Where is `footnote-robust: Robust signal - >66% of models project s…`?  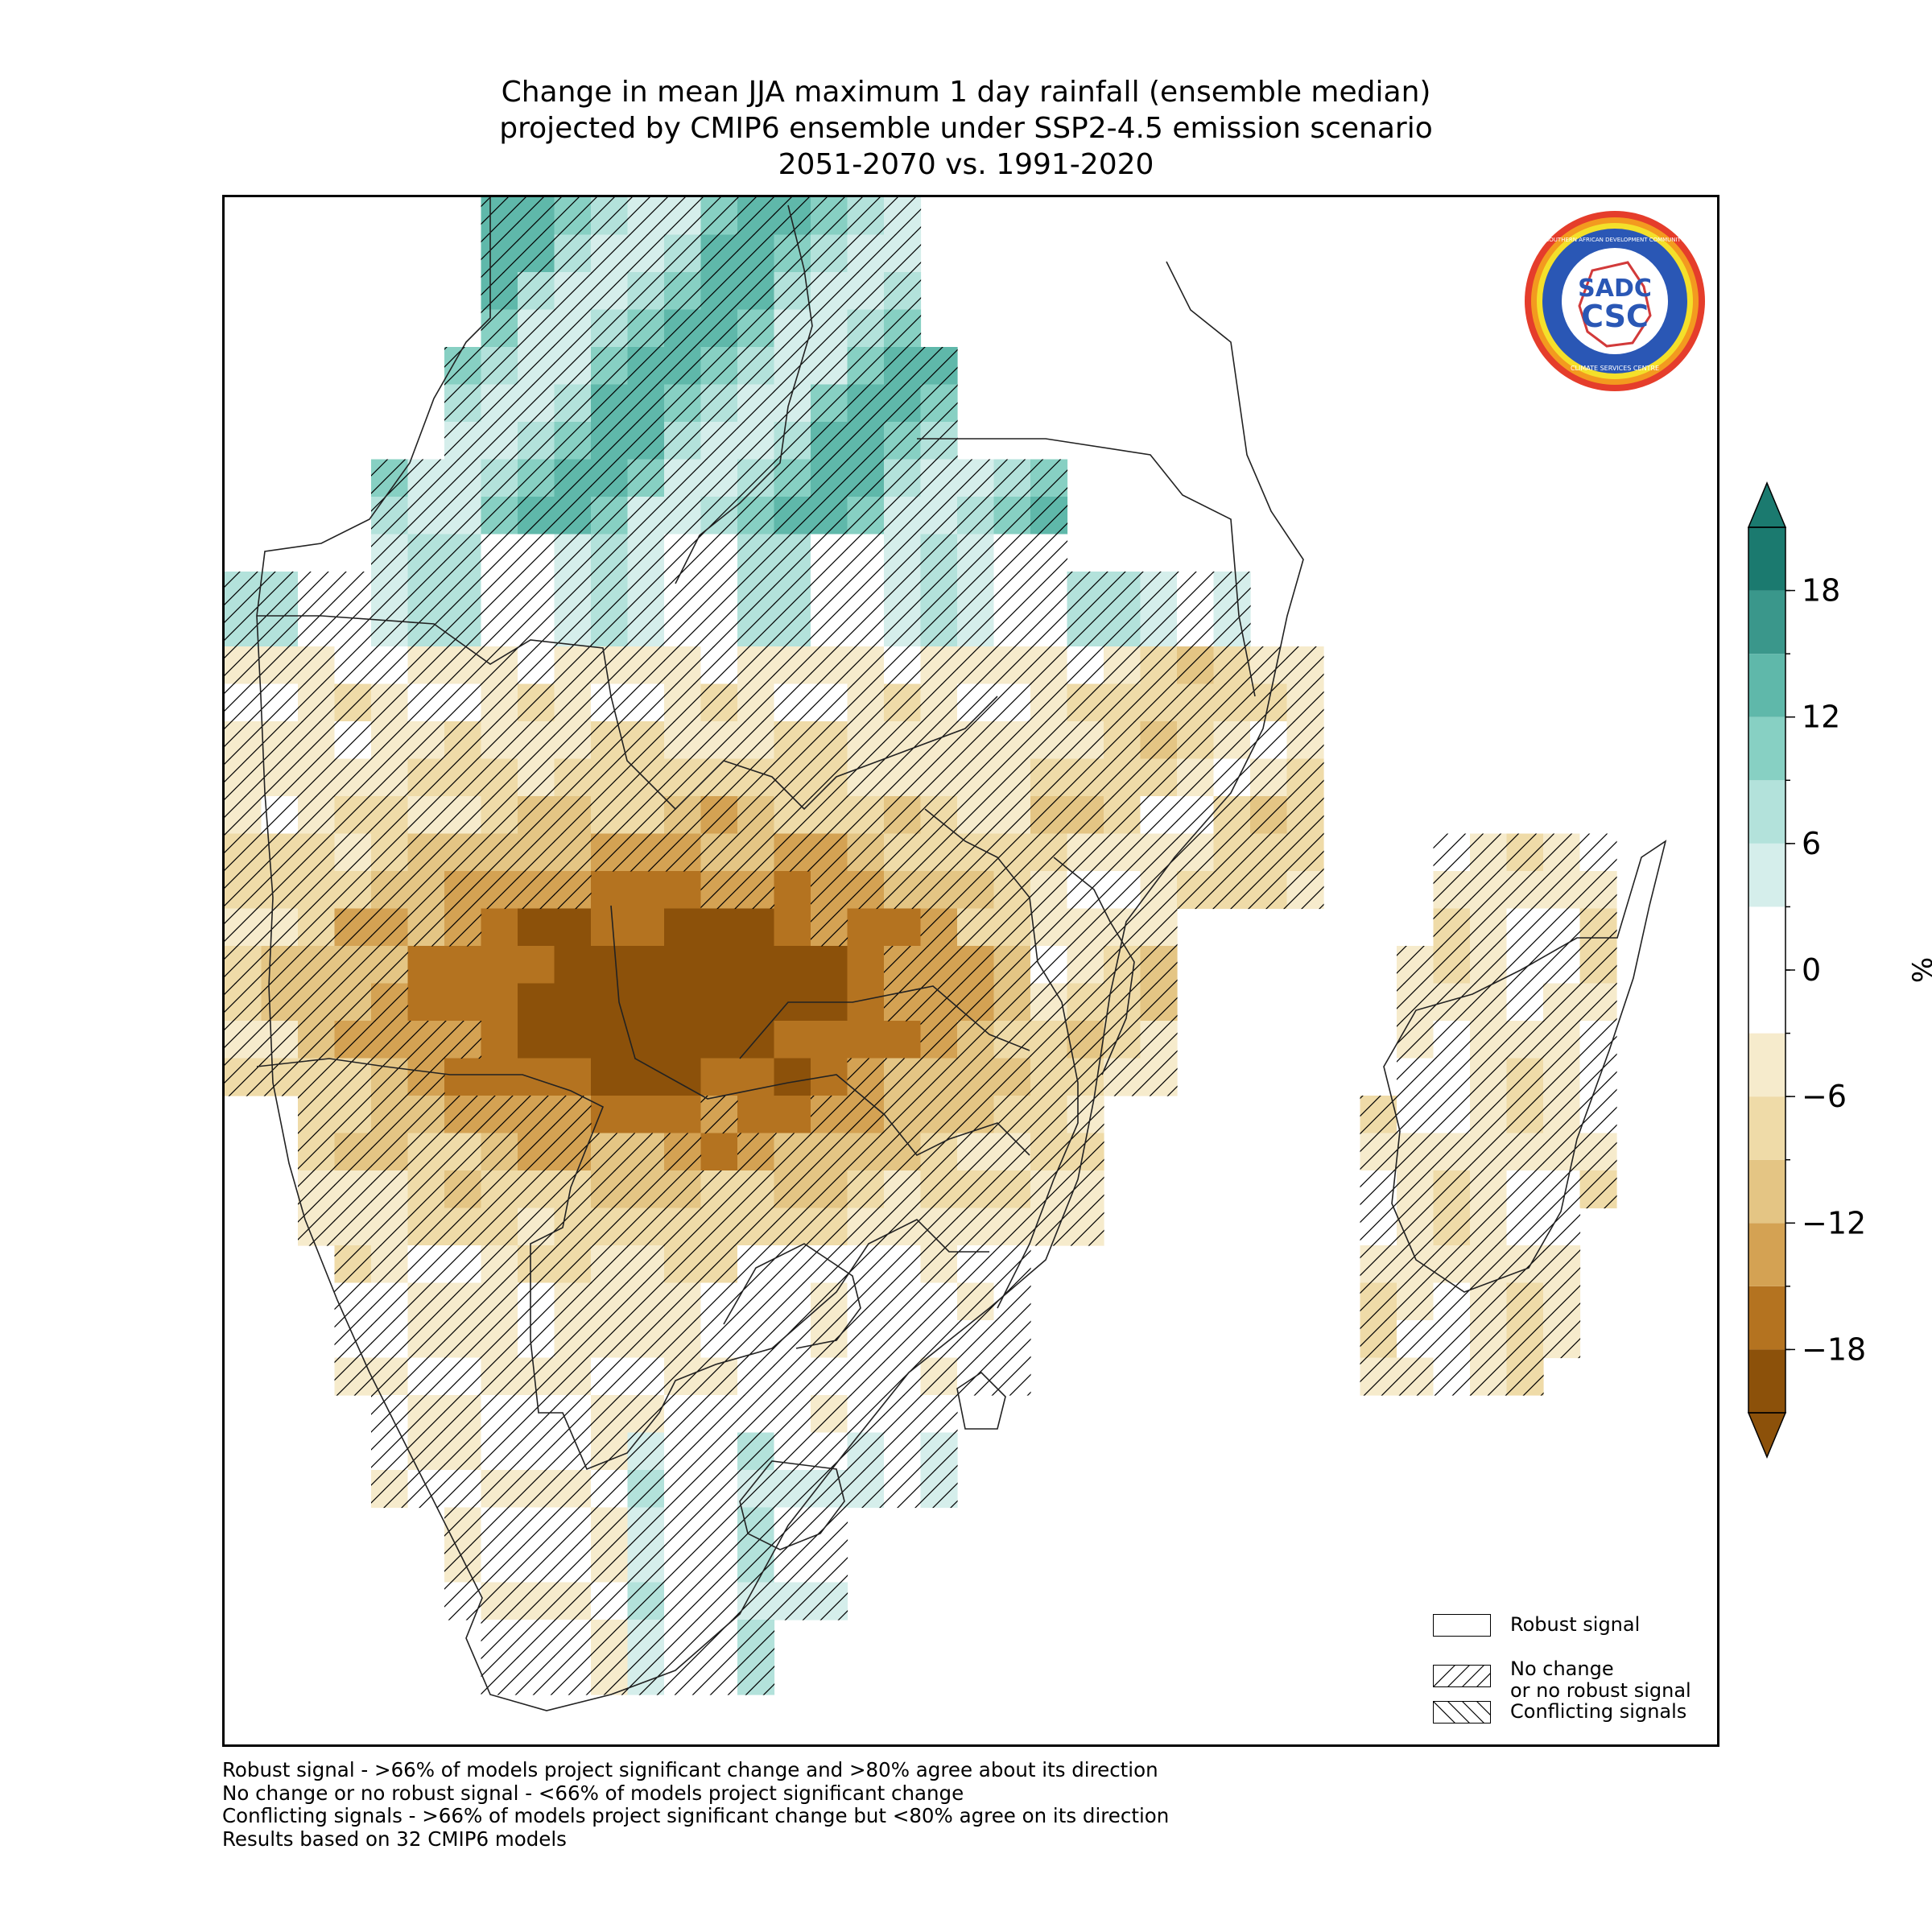
footnote-robust: Robust signal - >66% of models project s… is located at coordinates (690, 1770).